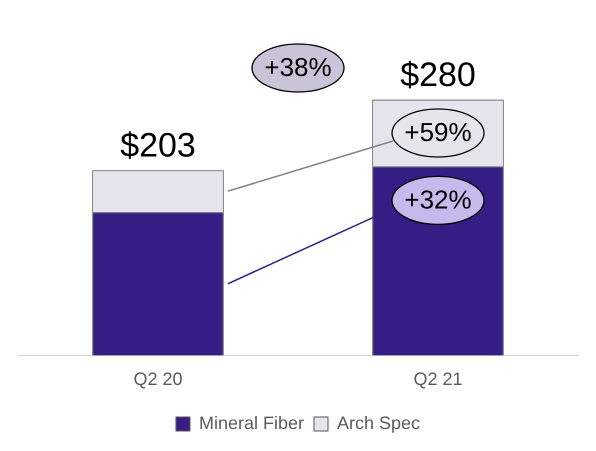 The height and width of the screenshot is (451, 596). Describe the element at coordinates (438, 132) in the screenshot. I see `annotation: +59%` at that location.